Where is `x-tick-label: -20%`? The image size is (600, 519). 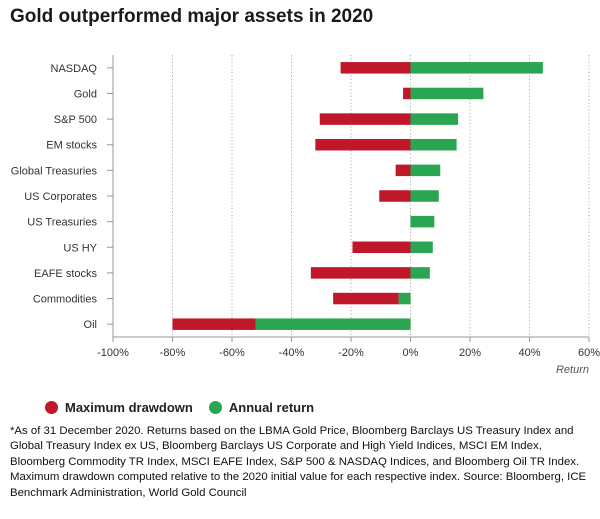
x-tick-label: -20% is located at coordinates (351, 353).